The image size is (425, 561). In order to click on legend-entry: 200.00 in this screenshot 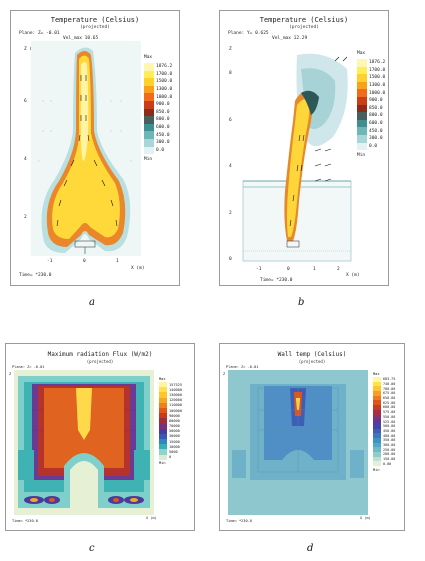, I will do `click(384, 454)`.